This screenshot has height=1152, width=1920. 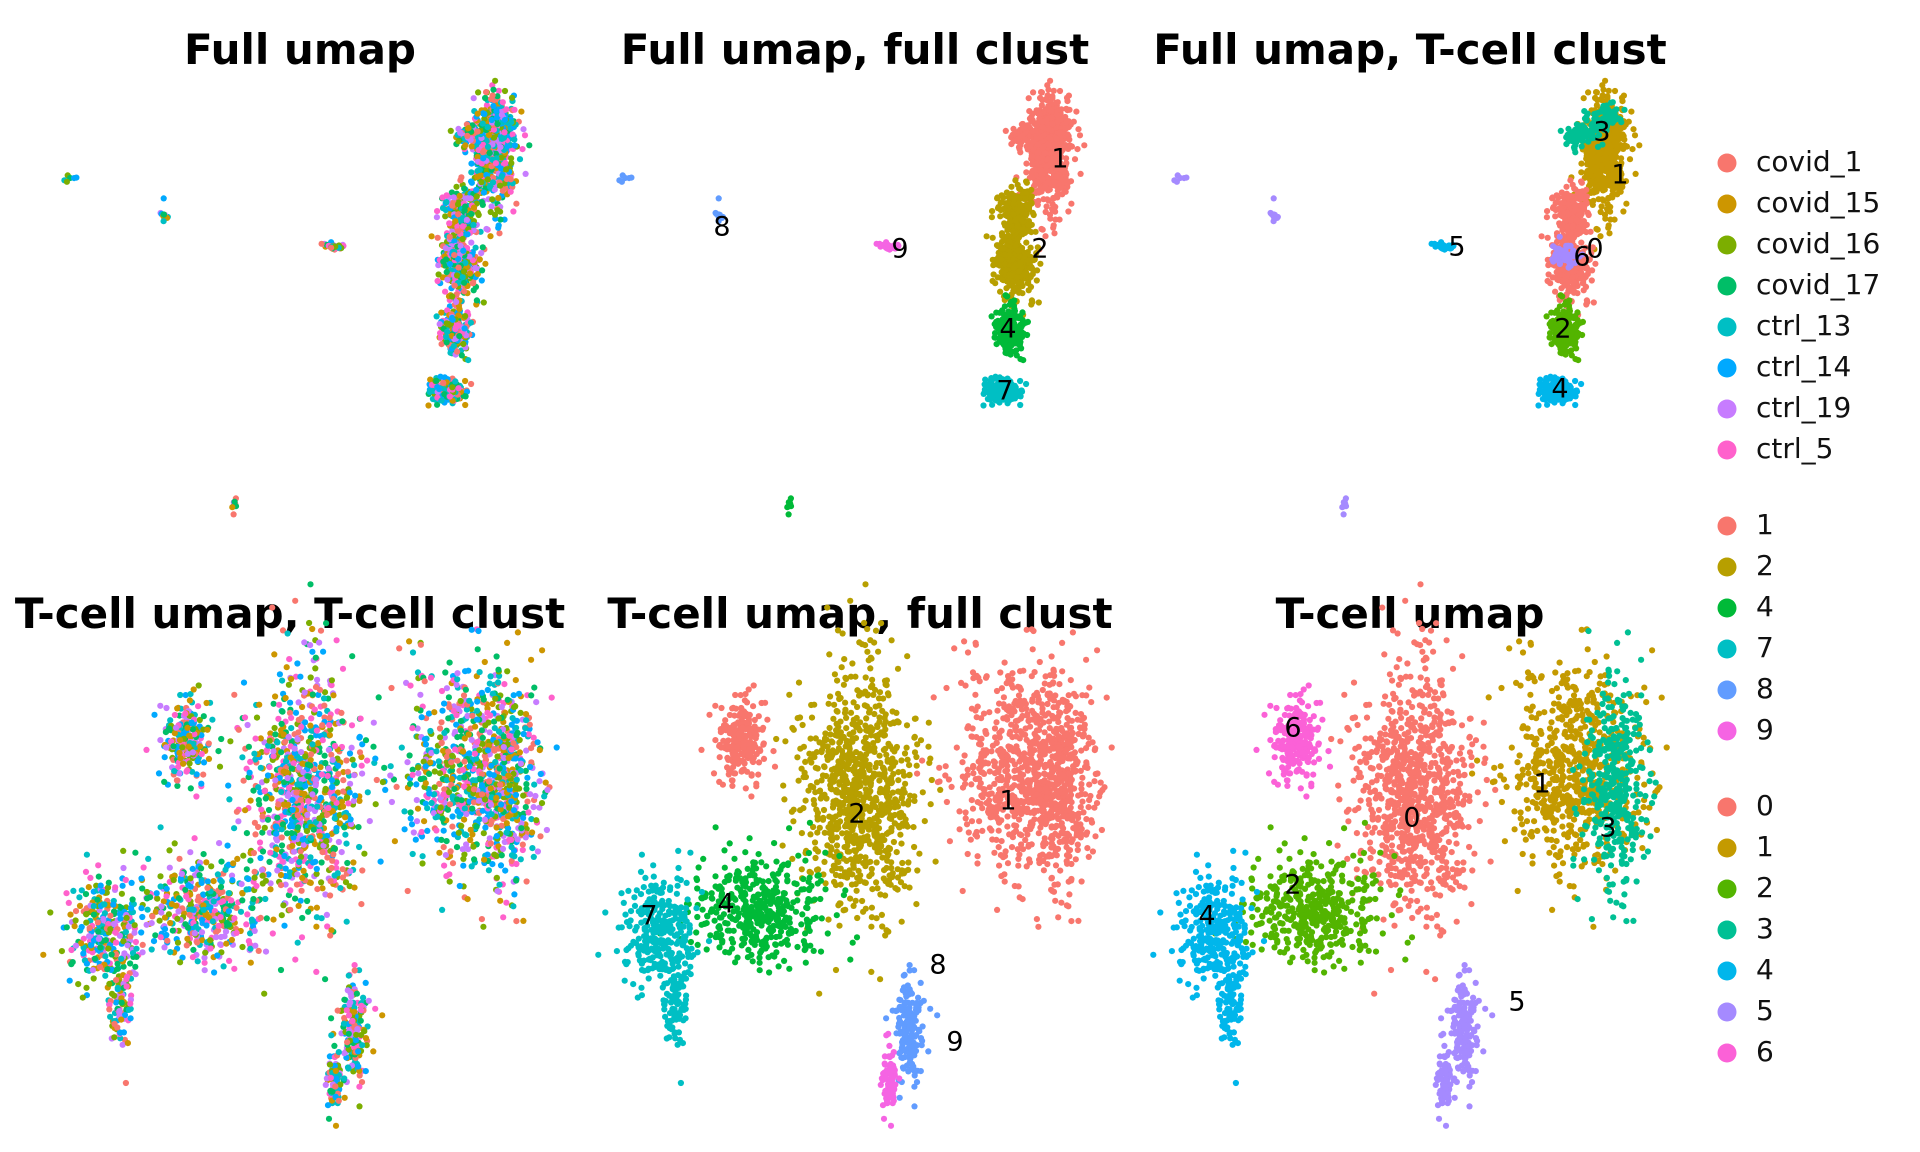 What do you see at coordinates (1004, 391) in the screenshot?
I see `cluster-label-7: 7` at bounding box center [1004, 391].